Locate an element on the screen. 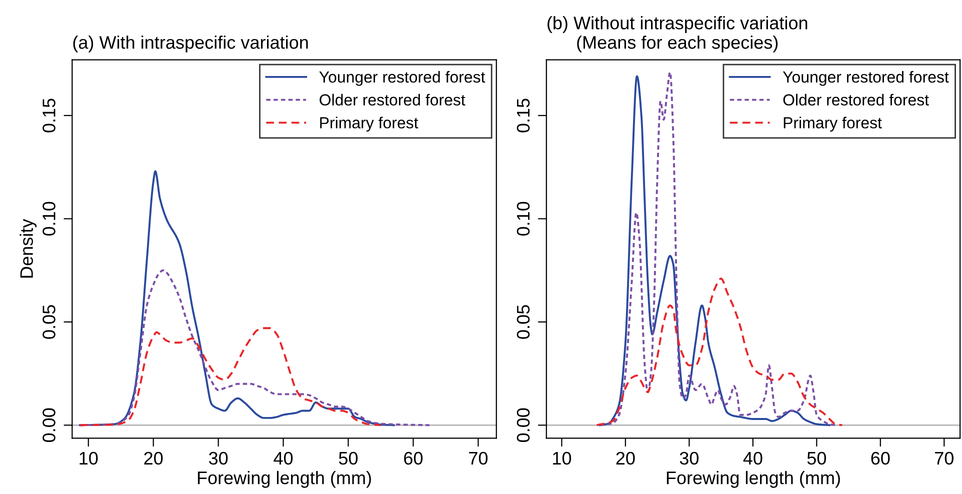 The height and width of the screenshot is (494, 962). y-axis-title: Density is located at coordinates (28, 248).